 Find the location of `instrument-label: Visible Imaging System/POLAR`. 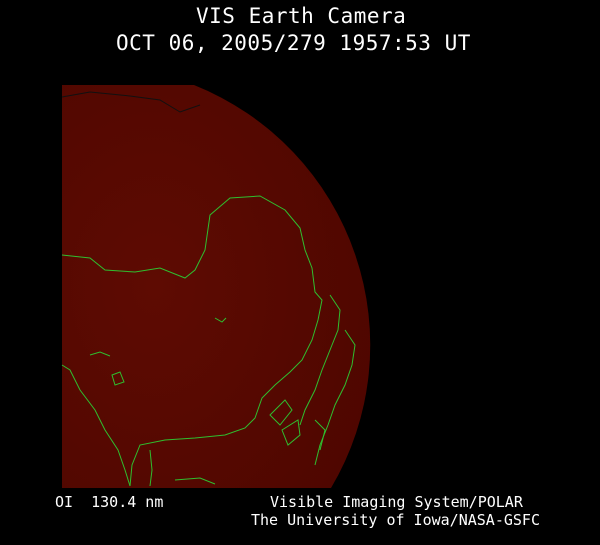

instrument-label: Visible Imaging System/POLAR is located at coordinates (396, 502).